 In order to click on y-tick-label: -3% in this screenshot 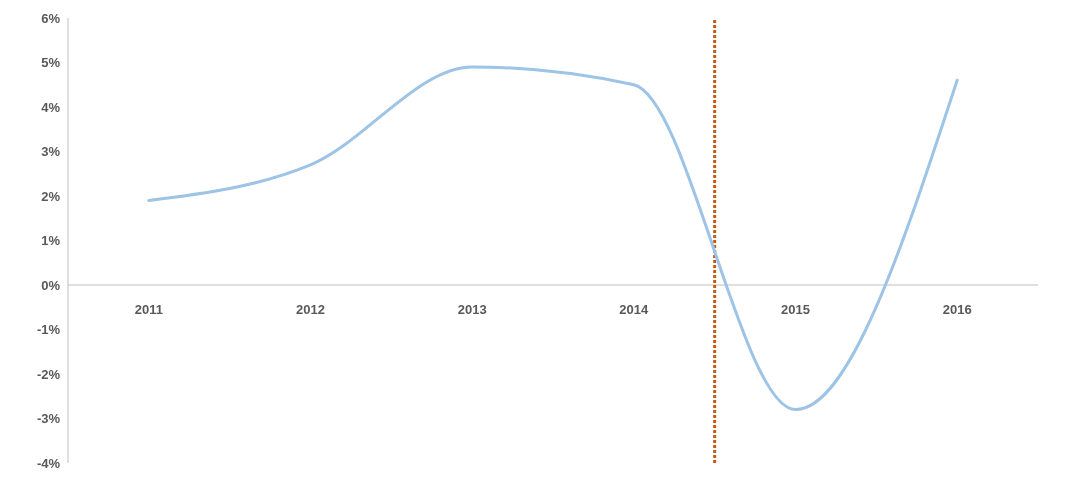, I will do `click(48, 419)`.